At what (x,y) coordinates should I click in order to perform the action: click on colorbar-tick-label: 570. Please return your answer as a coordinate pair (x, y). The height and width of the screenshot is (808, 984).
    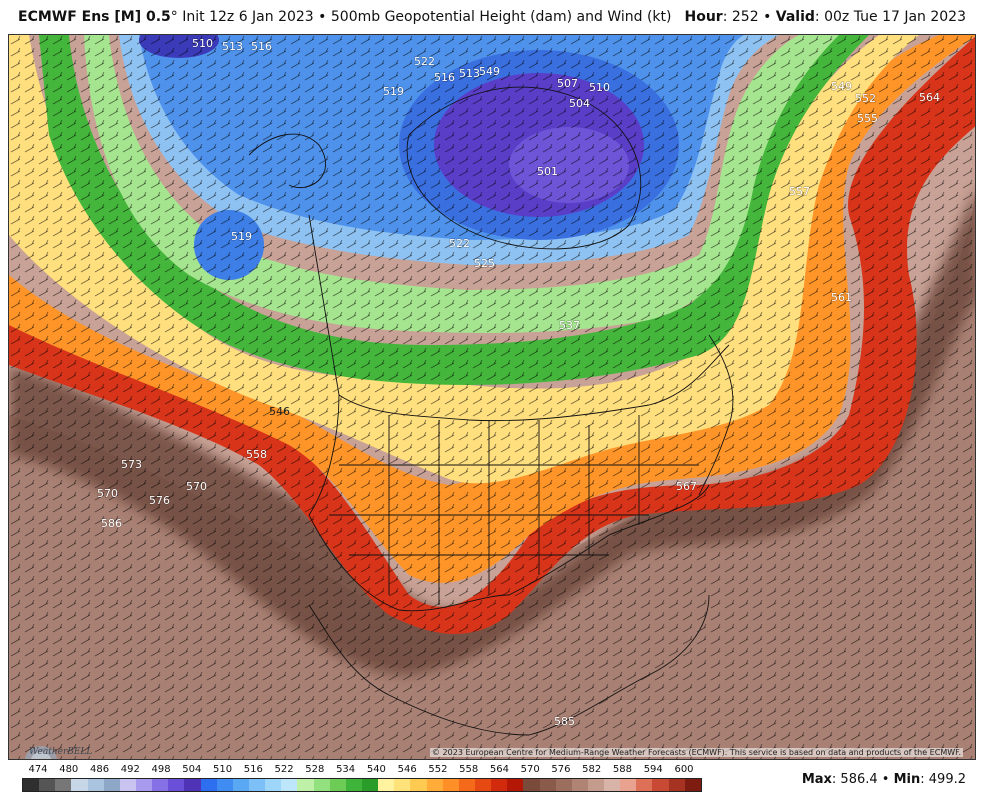
    Looking at the image, I should click on (530, 769).